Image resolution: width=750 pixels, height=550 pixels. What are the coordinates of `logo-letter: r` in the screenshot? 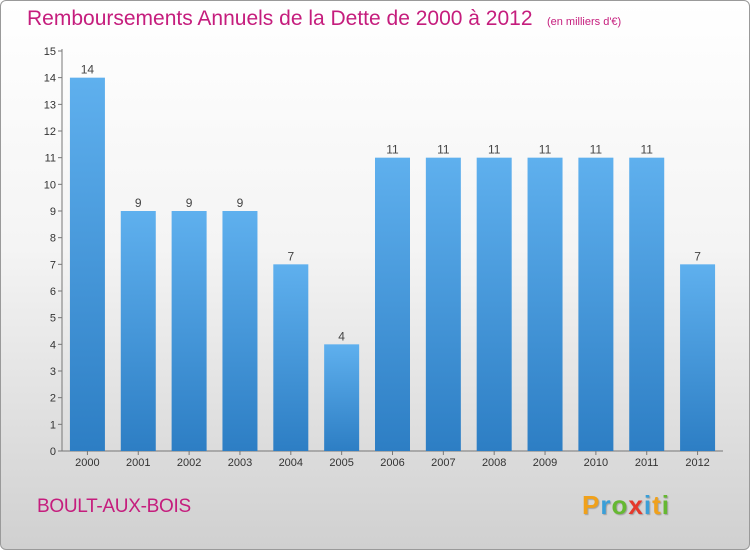 It's located at (606, 505).